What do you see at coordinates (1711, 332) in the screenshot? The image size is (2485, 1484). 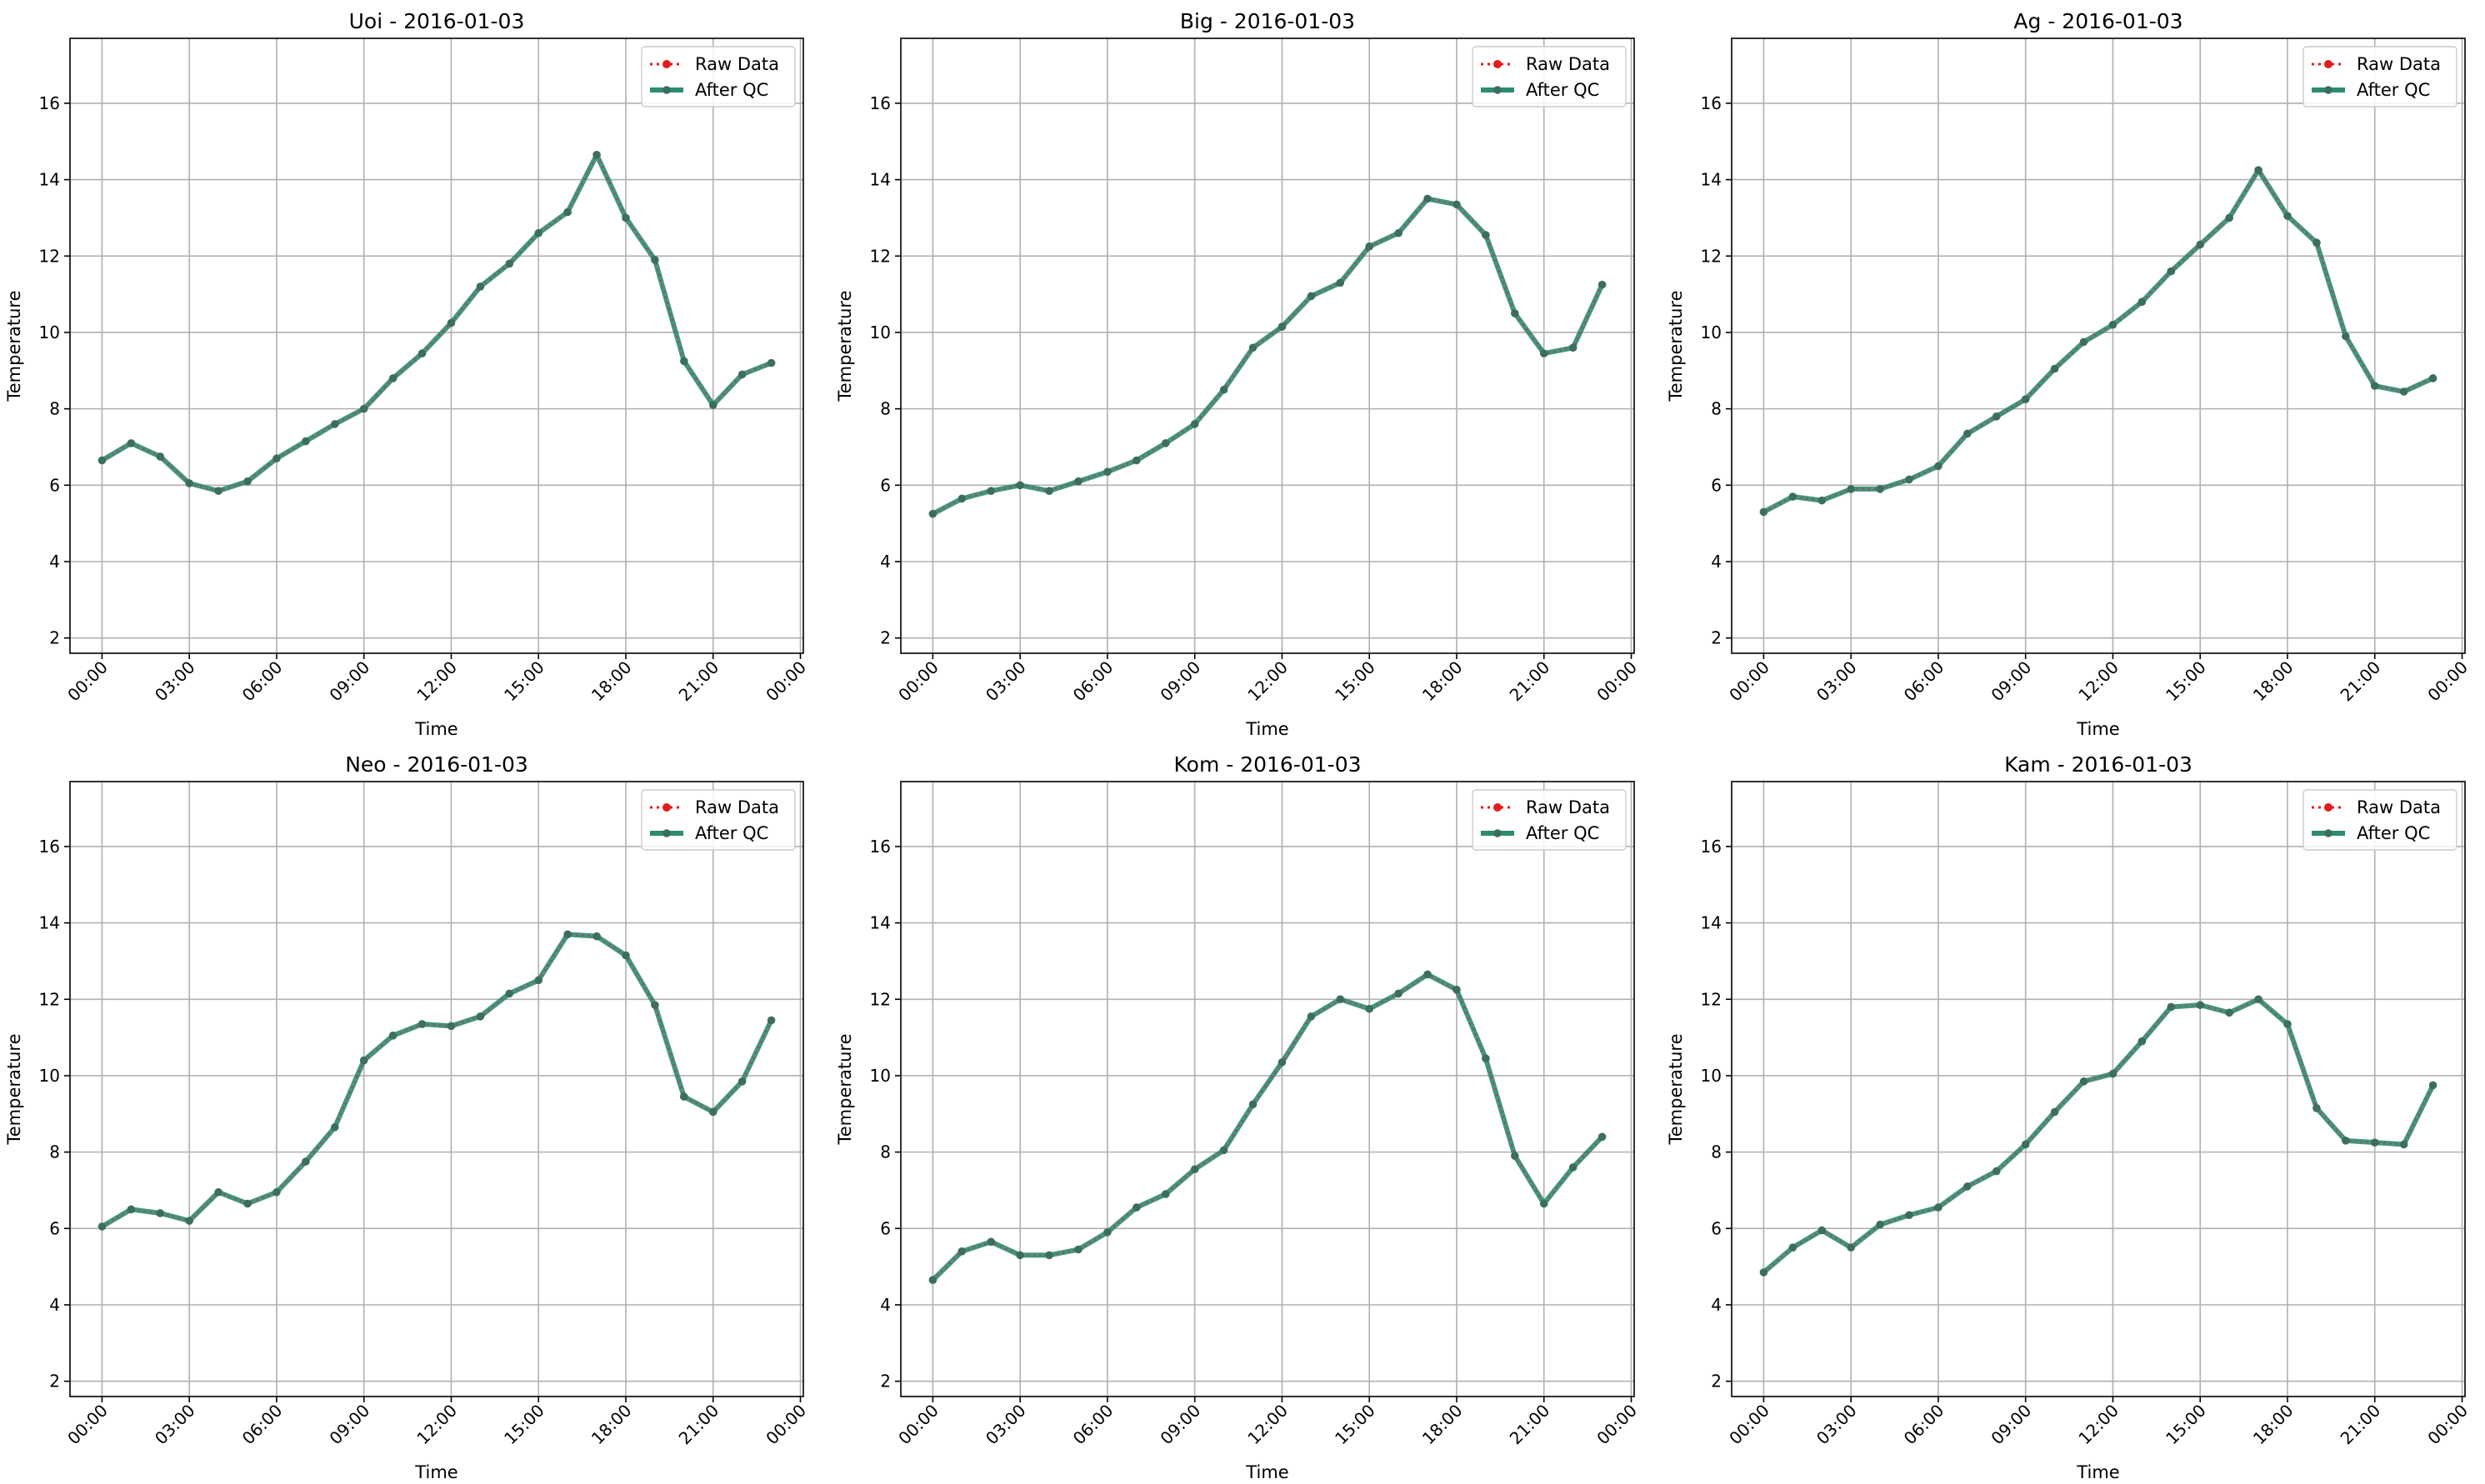 I see `y-tick-label: 10` at bounding box center [1711, 332].